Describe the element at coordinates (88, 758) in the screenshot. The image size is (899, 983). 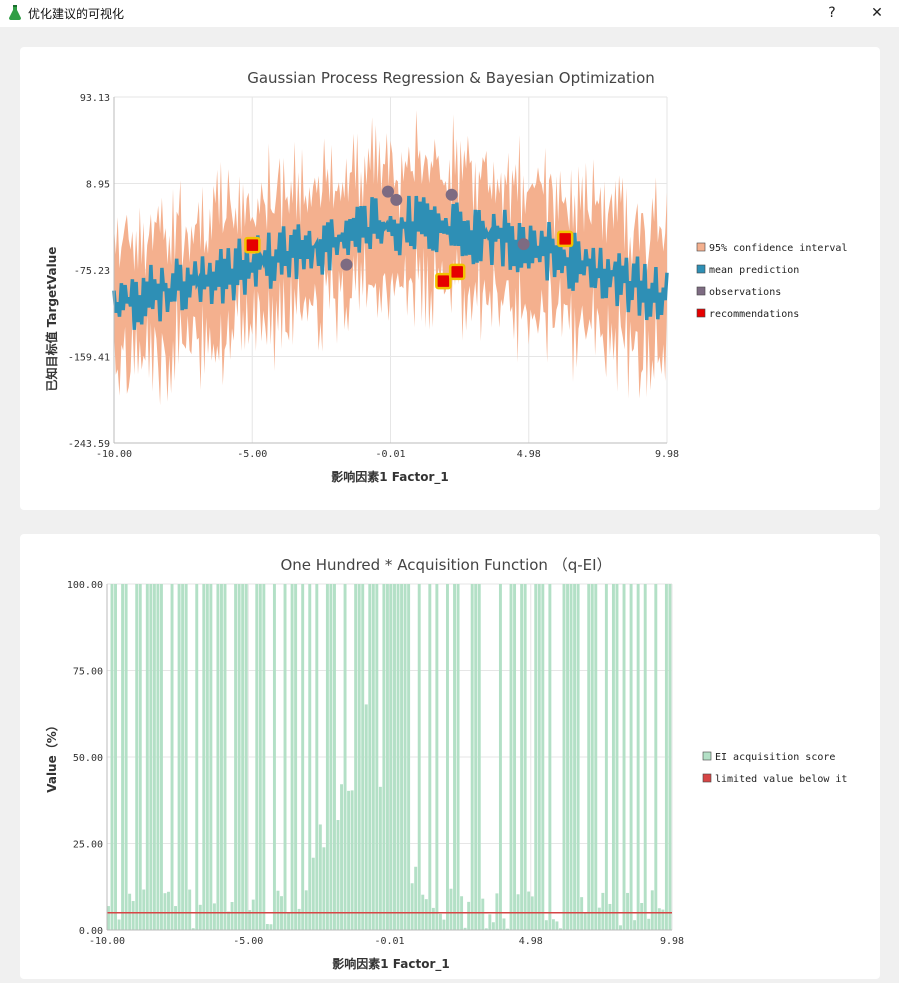
I see `y-tick-label: 50.00` at that location.